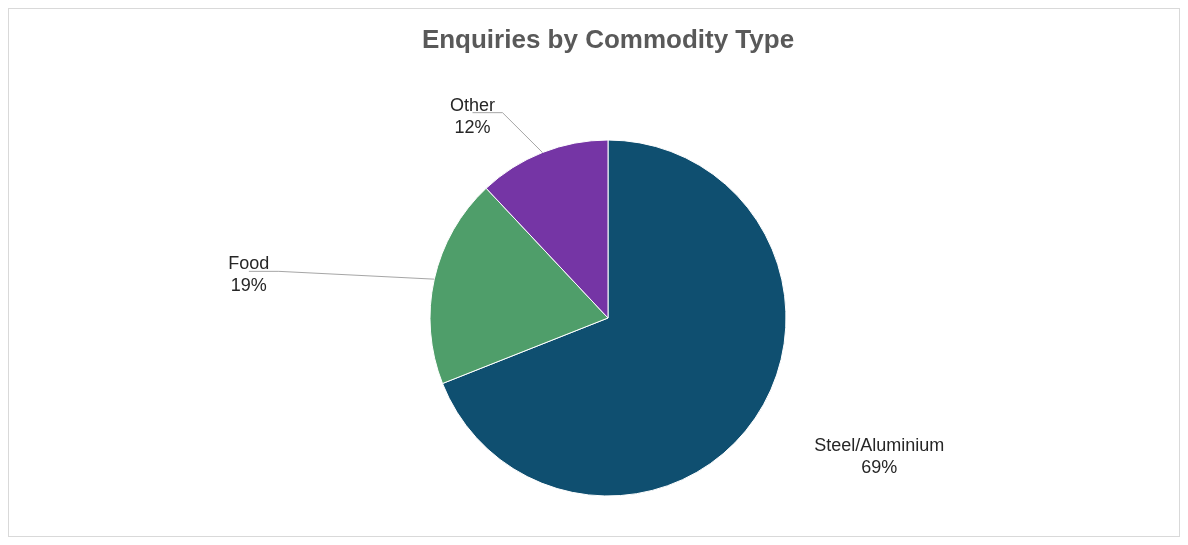 This screenshot has width=1188, height=545. Describe the element at coordinates (248, 285) in the screenshot. I see `data-label: 19%` at that location.